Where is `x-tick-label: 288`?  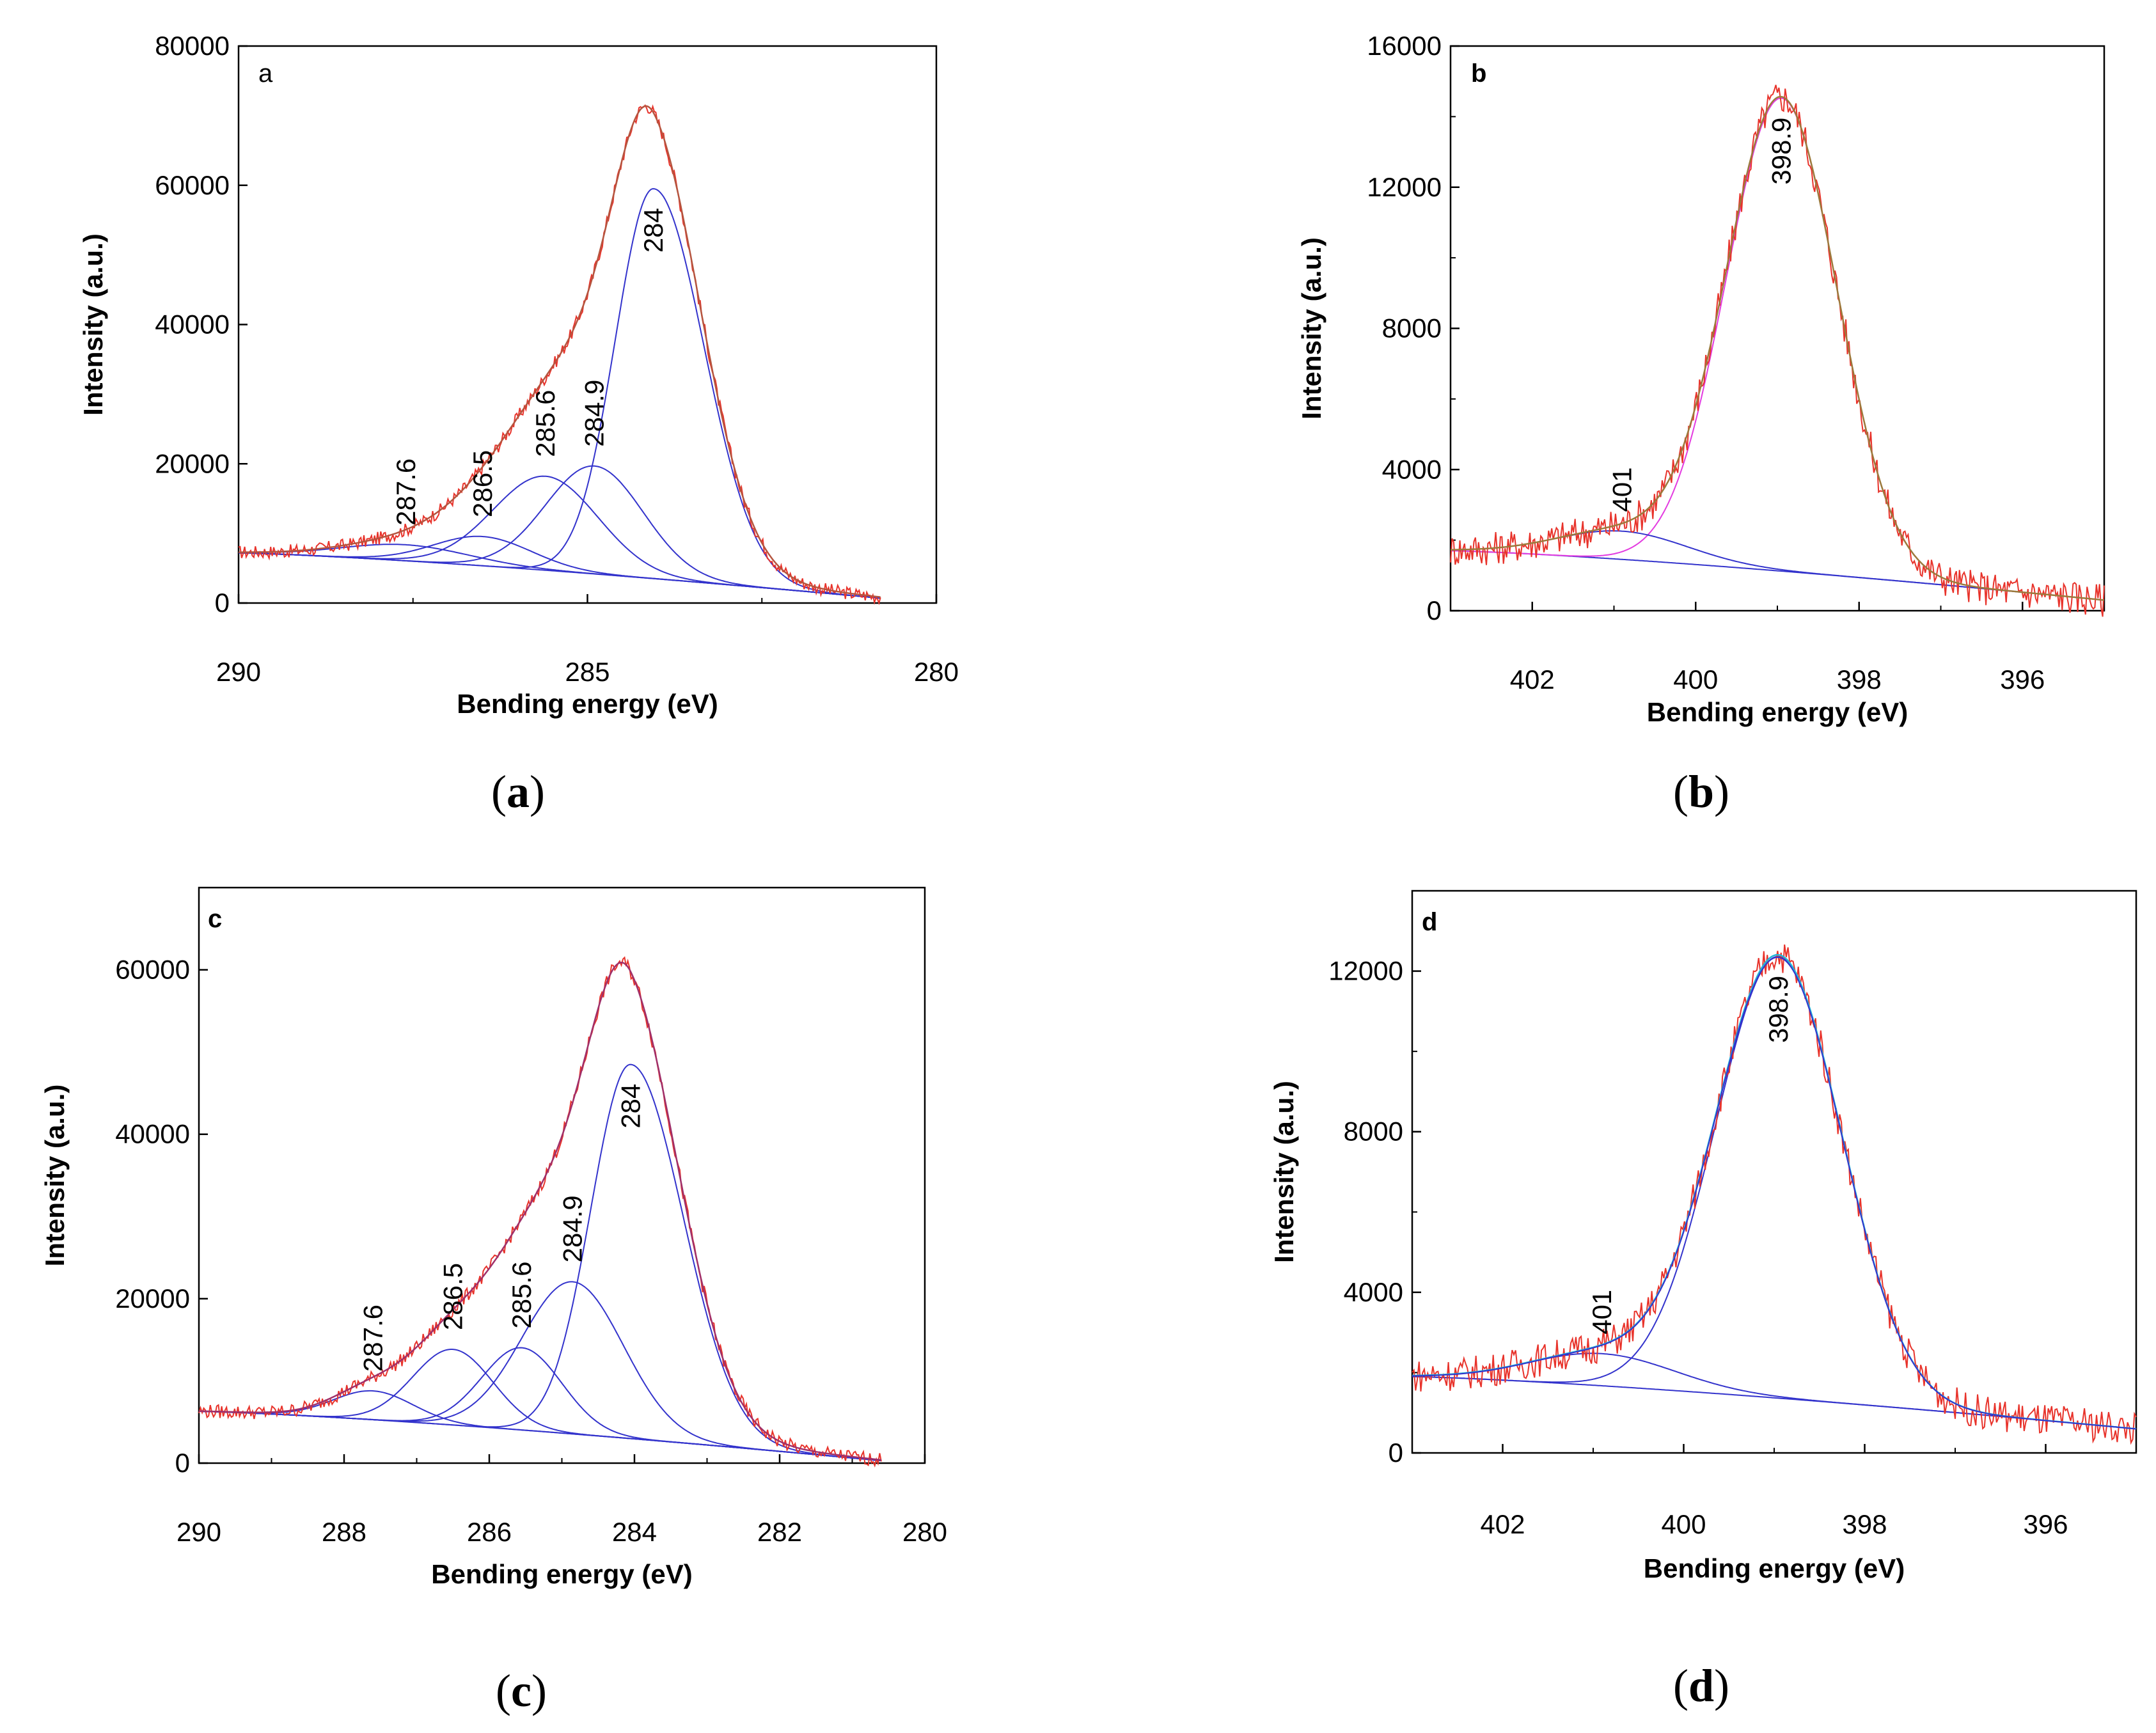 x-tick-label: 288 is located at coordinates (344, 1532).